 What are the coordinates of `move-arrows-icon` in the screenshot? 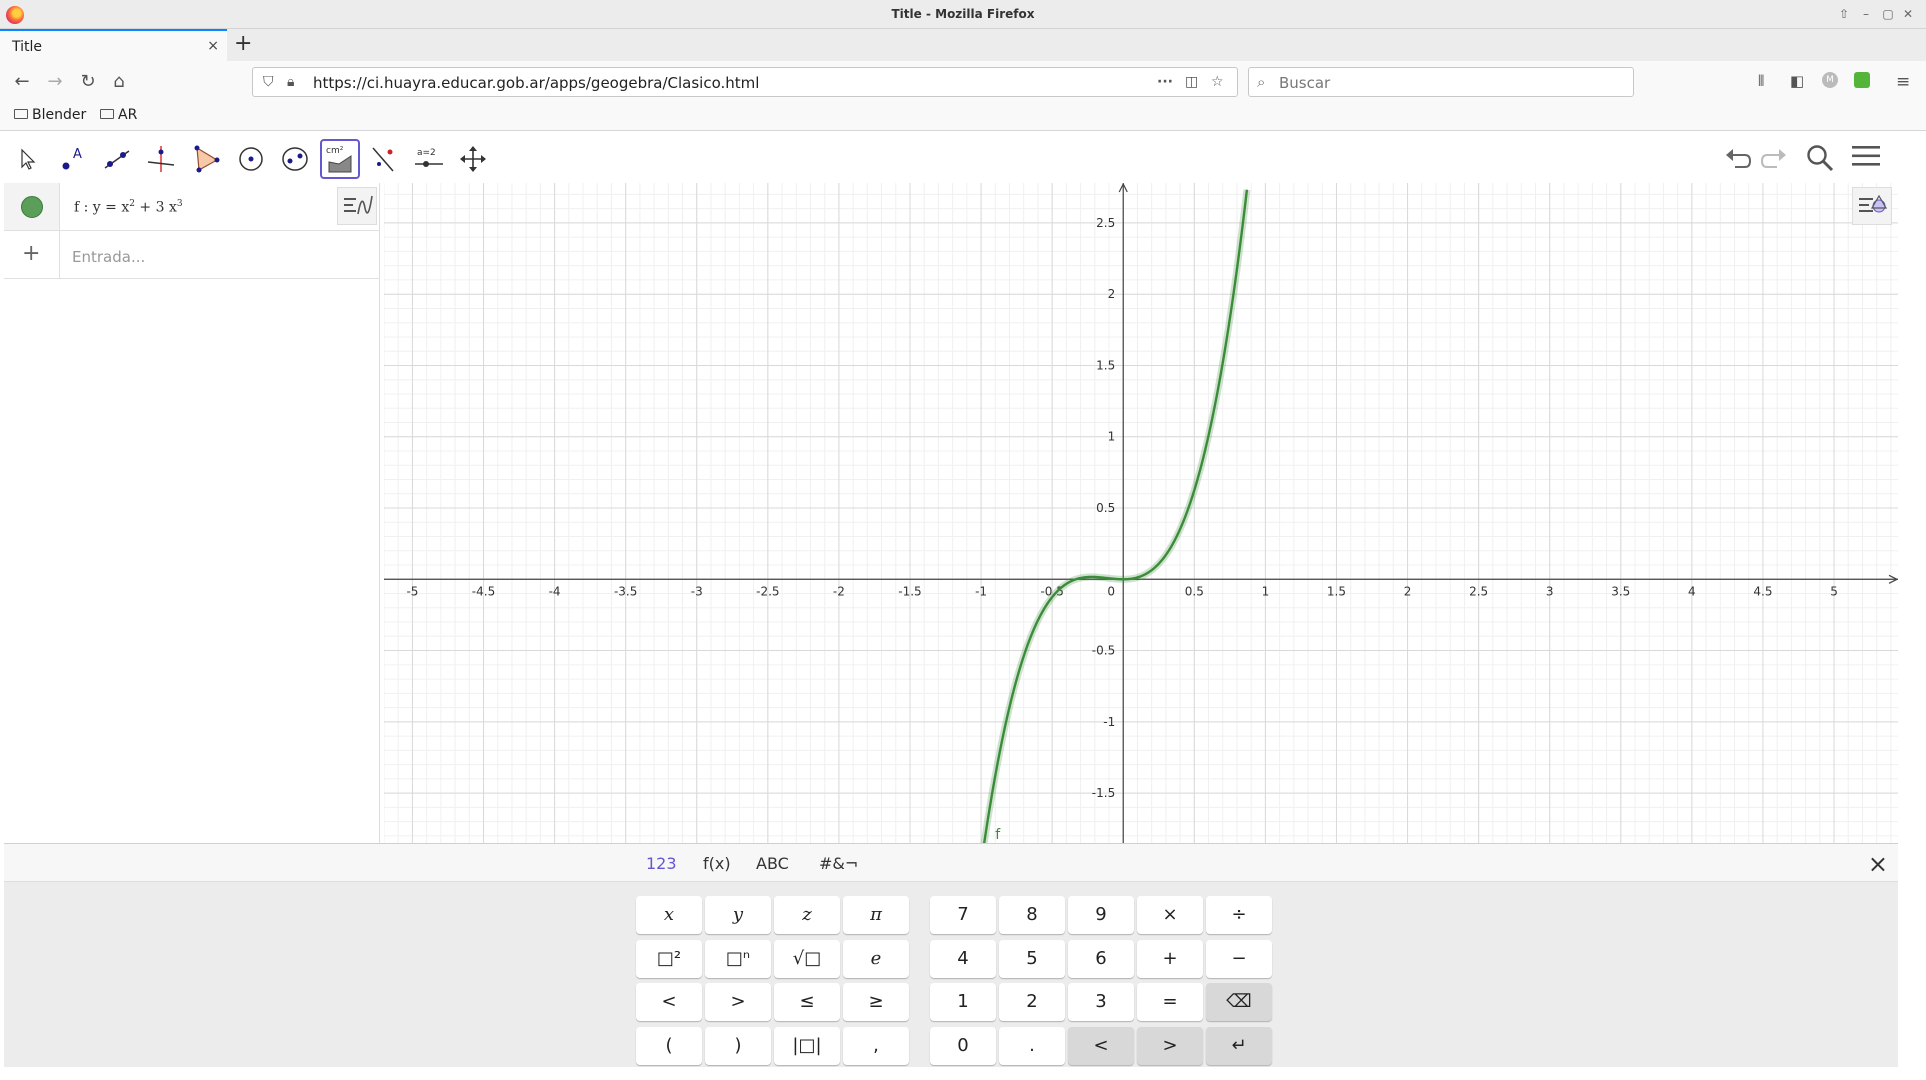 It's located at (473, 159).